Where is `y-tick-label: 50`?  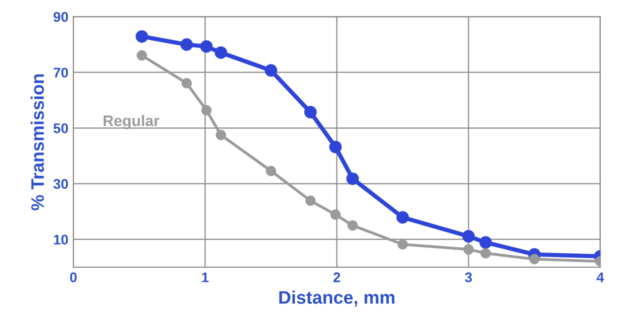 y-tick-label: 50 is located at coordinates (61, 128).